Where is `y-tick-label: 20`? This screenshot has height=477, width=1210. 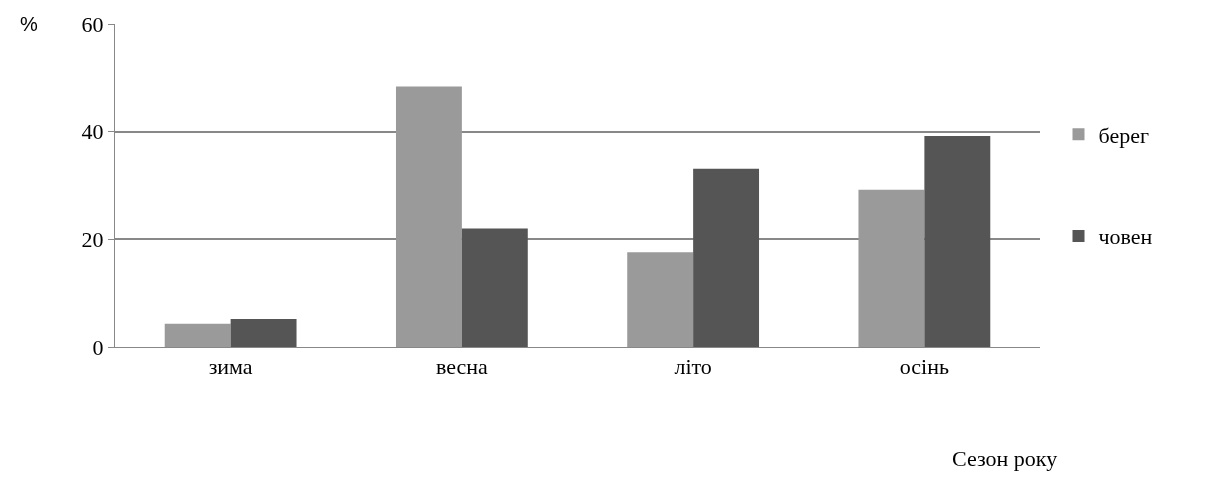
y-tick-label: 20 is located at coordinates (92, 240).